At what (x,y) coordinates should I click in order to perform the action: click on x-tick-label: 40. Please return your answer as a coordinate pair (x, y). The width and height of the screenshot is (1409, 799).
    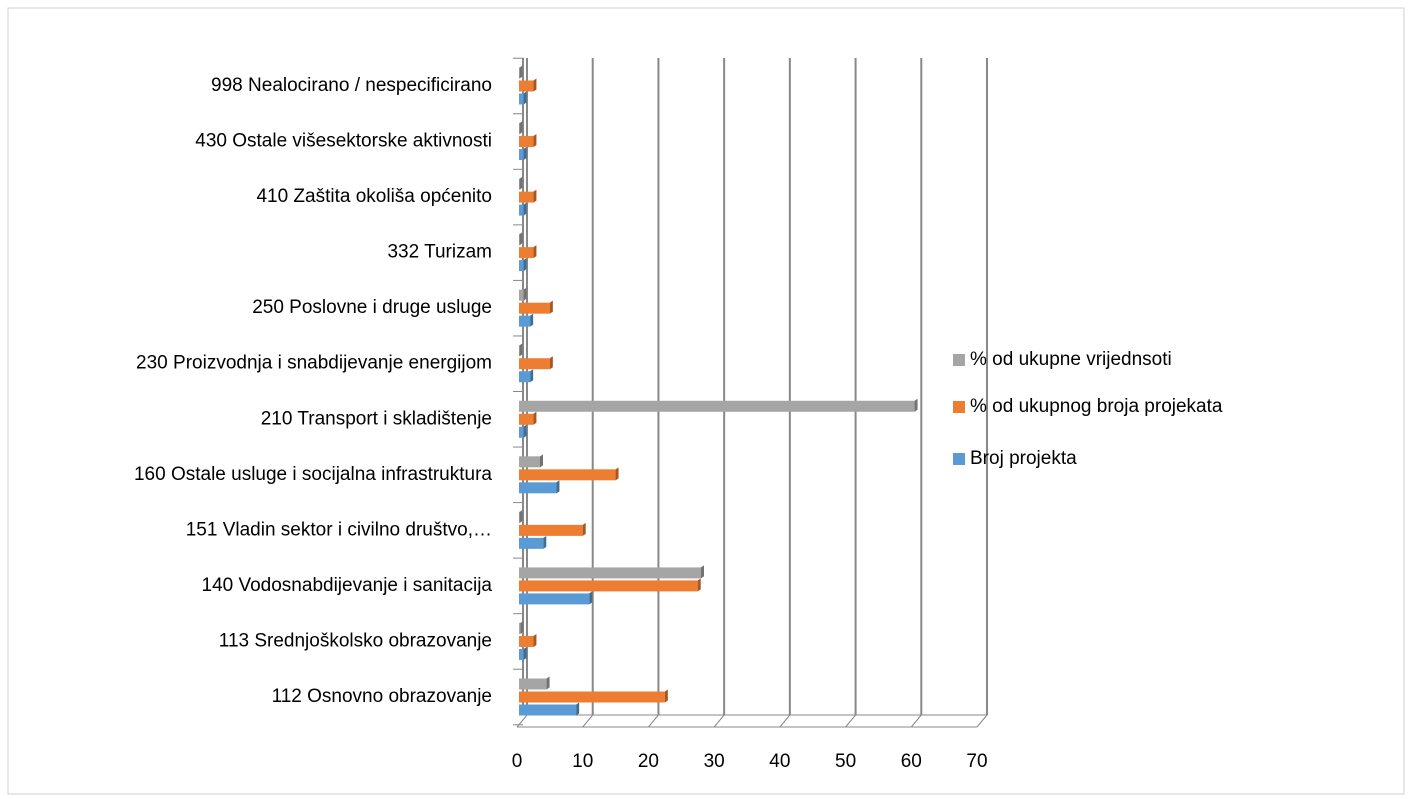
    Looking at the image, I should click on (779, 761).